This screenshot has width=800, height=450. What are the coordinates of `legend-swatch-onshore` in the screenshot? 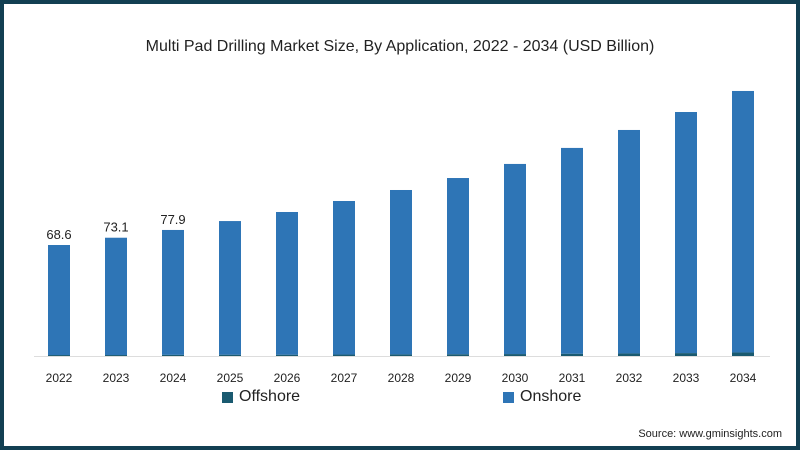 It's located at (508, 397).